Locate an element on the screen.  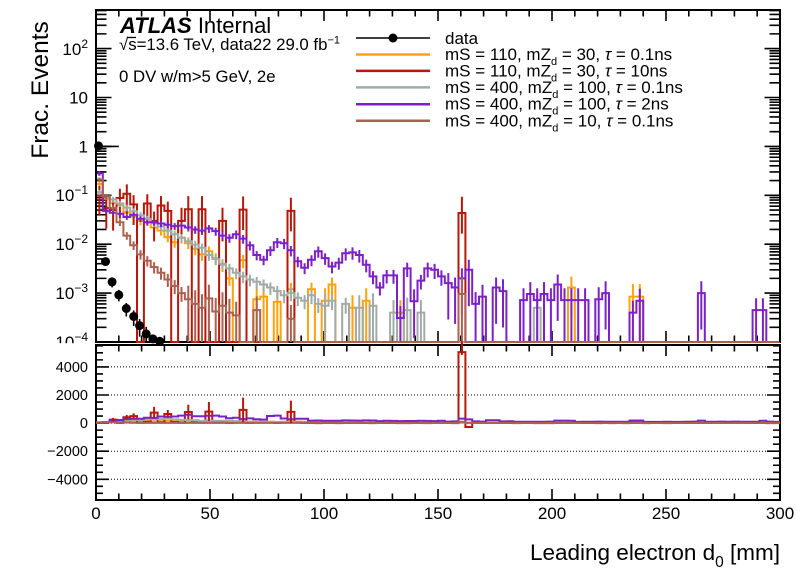
svg-text: 4000 is located at coordinates (72, 368).